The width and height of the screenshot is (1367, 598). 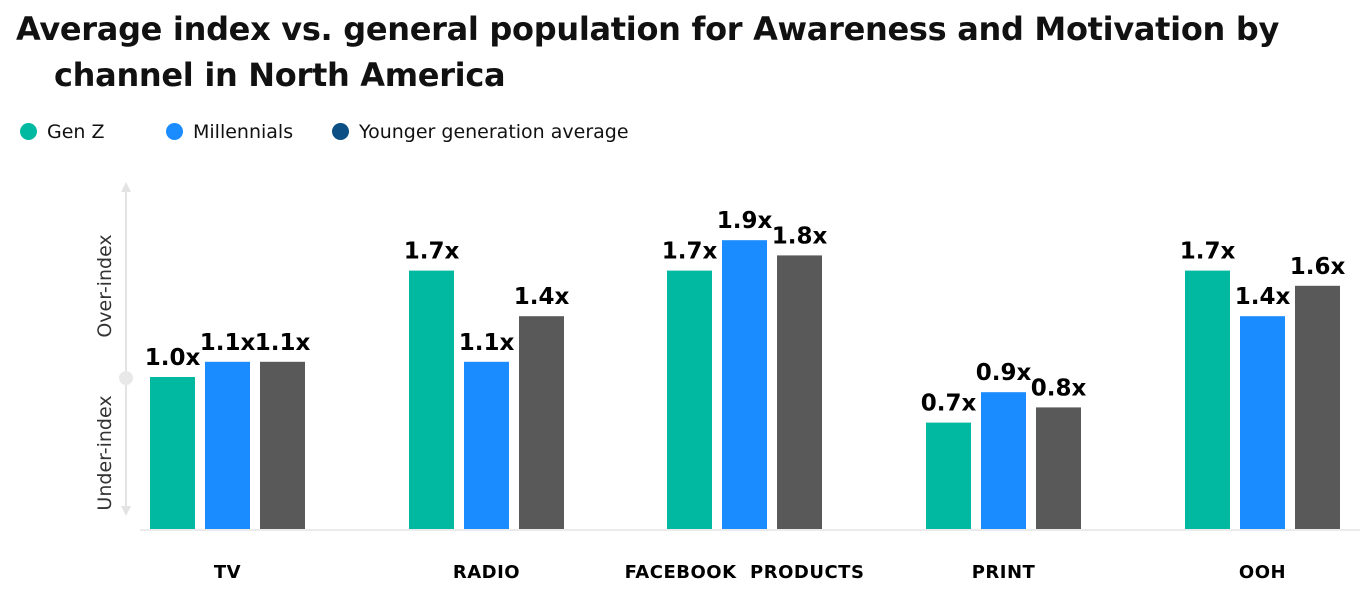 I want to click on legend-swatch-gen-z, so click(x=28, y=131).